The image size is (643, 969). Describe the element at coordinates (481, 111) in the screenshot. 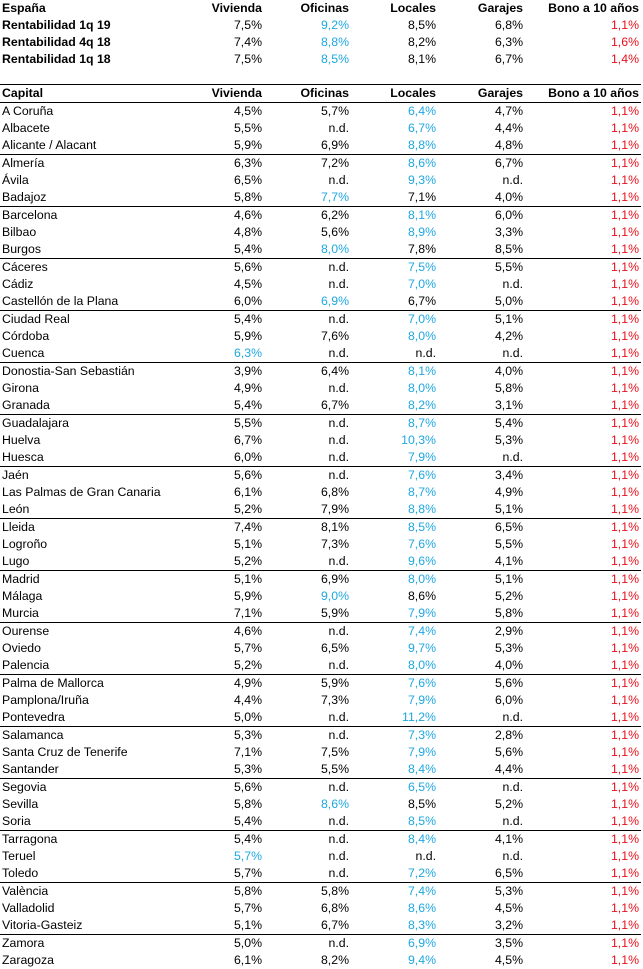

I see `value-cell: 4,7%` at that location.